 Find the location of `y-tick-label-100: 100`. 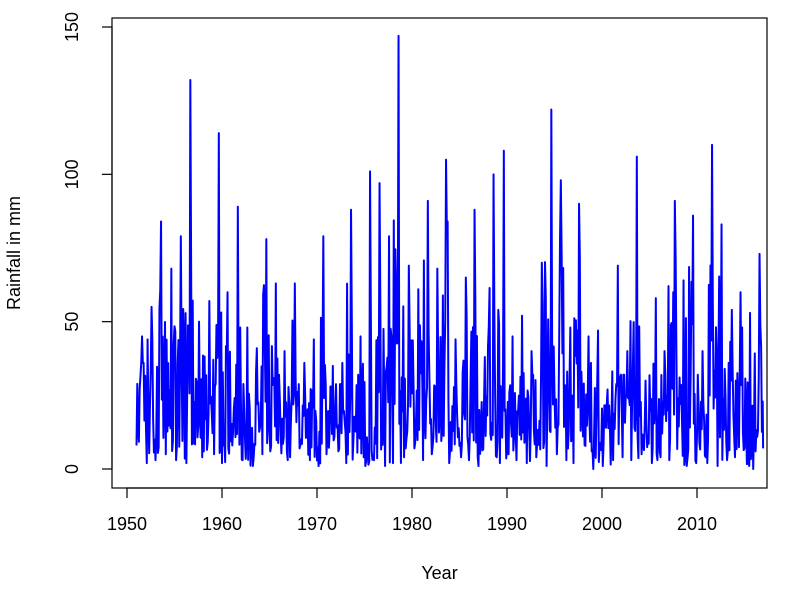

y-tick-label-100: 100 is located at coordinates (72, 174).